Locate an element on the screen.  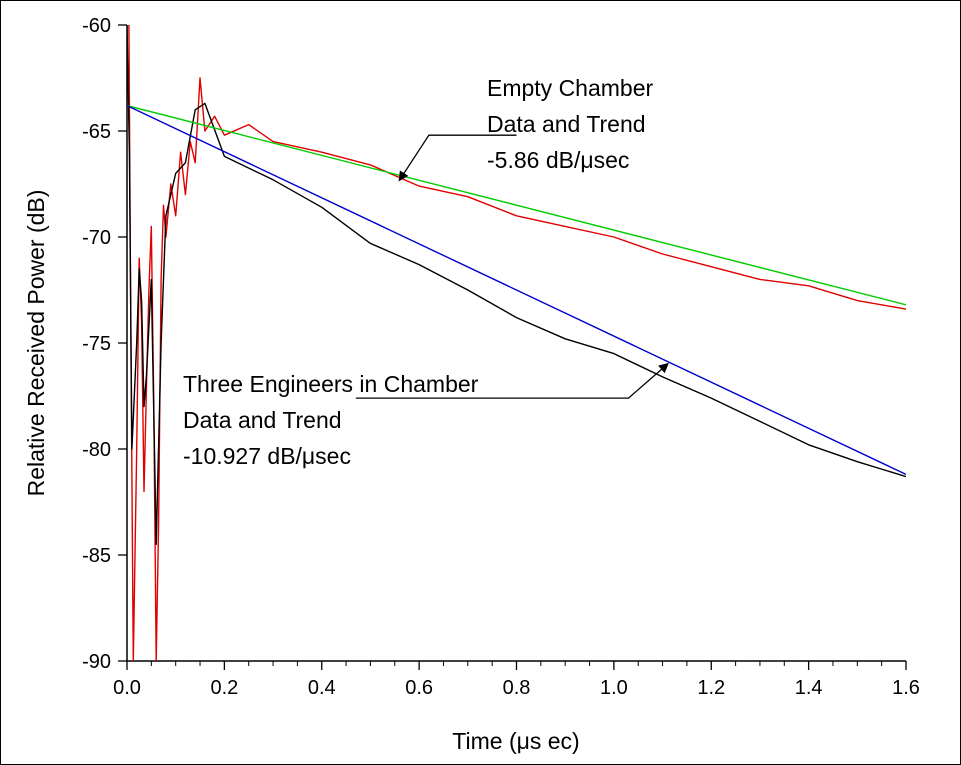
x-tick-label: 1.0 is located at coordinates (614, 688).